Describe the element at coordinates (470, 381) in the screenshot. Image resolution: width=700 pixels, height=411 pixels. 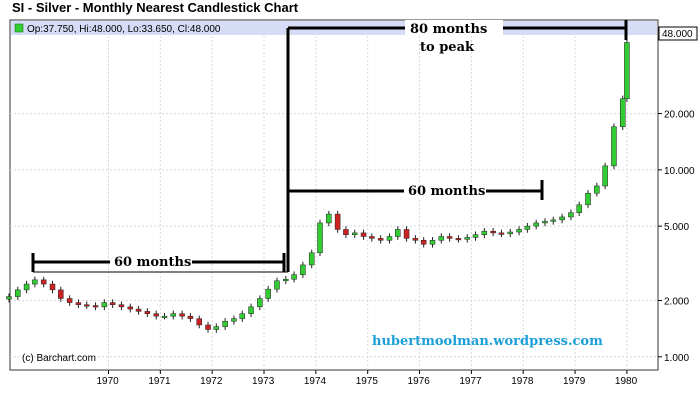
I see `x-tick-label: 1977` at that location.